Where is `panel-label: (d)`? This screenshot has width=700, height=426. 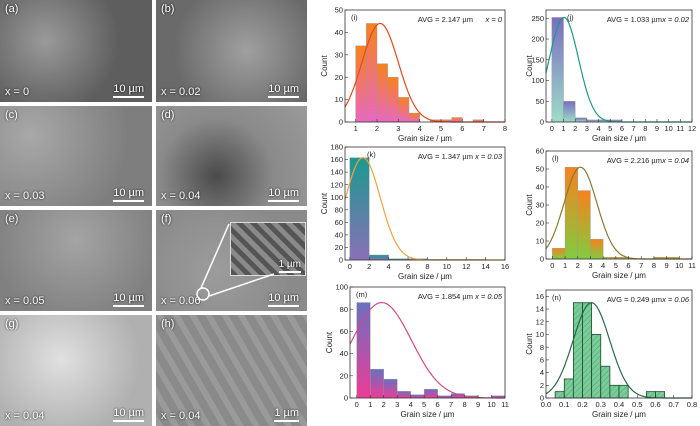 panel-label: (d) is located at coordinates (168, 115).